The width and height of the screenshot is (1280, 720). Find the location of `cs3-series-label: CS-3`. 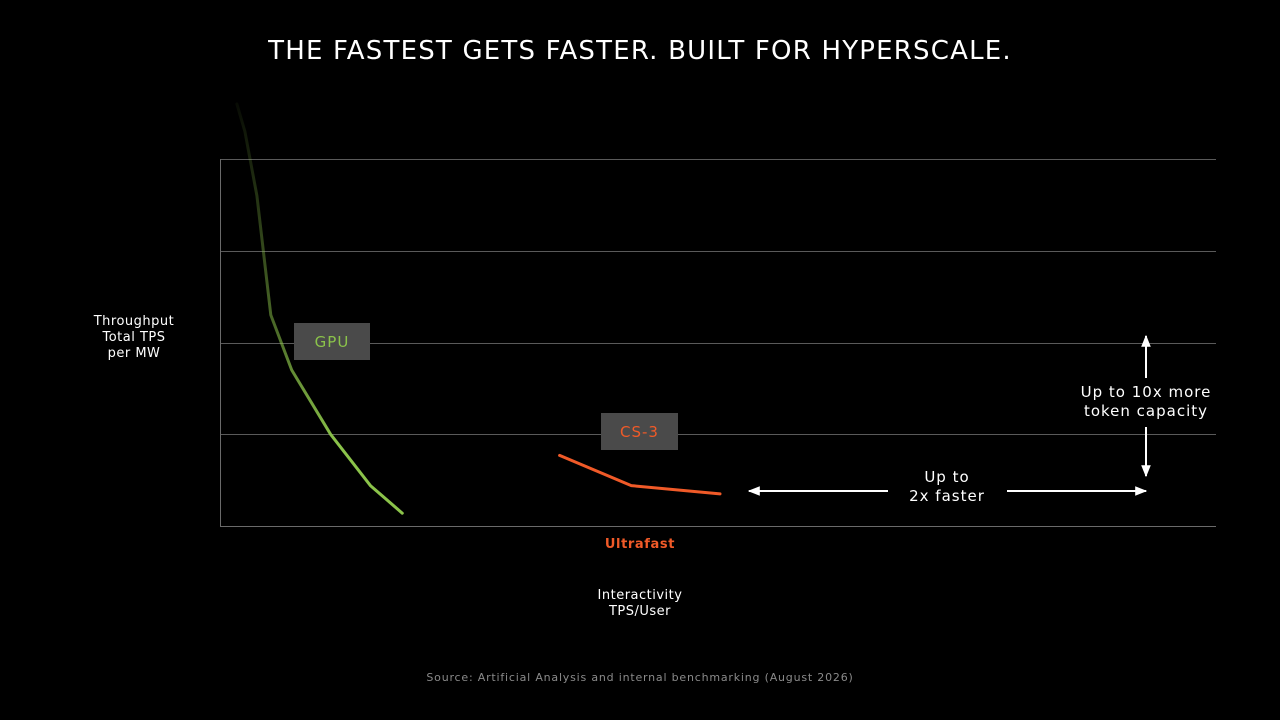

cs3-series-label: CS-3 is located at coordinates (639, 431).